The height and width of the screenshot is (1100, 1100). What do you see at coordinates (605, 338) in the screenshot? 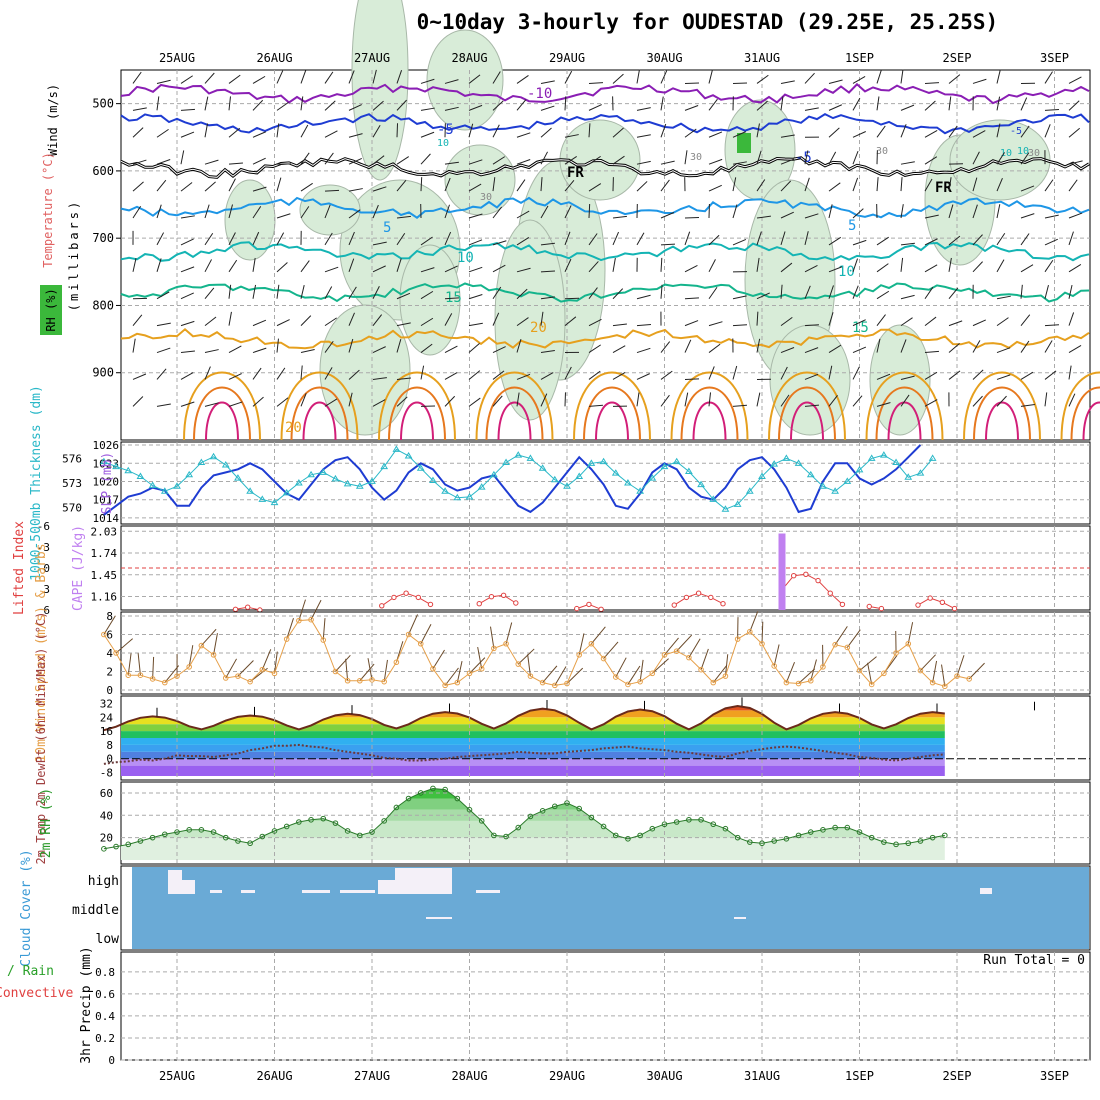
I see `isotherm-line` at bounding box center [605, 338].